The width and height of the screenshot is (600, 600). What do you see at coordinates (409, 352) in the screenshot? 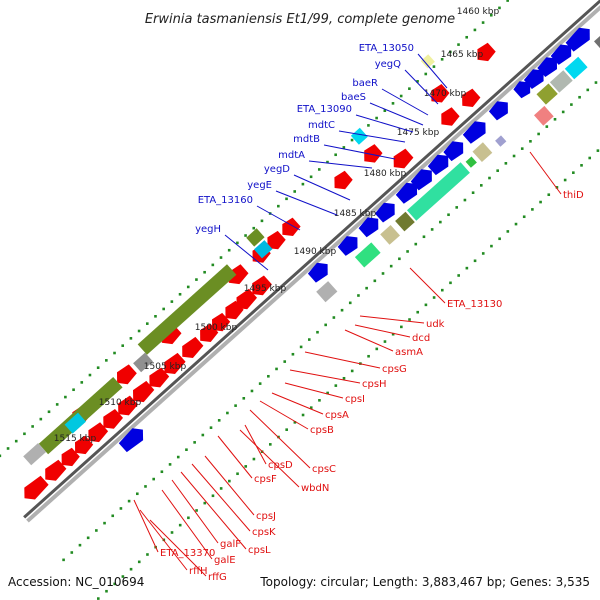
I see `reverse-gene-label: asmA` at bounding box center [409, 352].